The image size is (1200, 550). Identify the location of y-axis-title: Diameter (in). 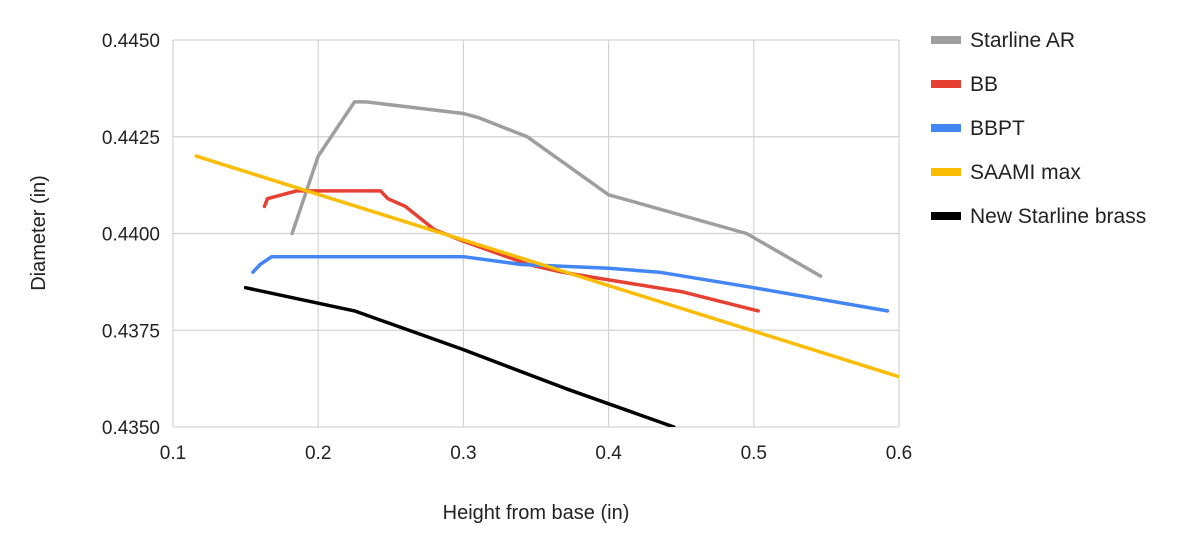
(39, 233).